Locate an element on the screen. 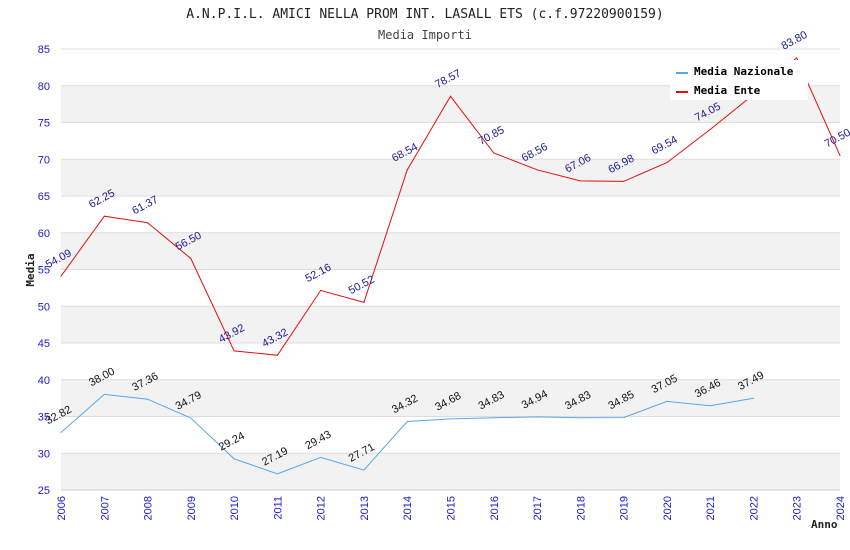 The height and width of the screenshot is (550, 850). x-tick-label: 2023 is located at coordinates (798, 508).